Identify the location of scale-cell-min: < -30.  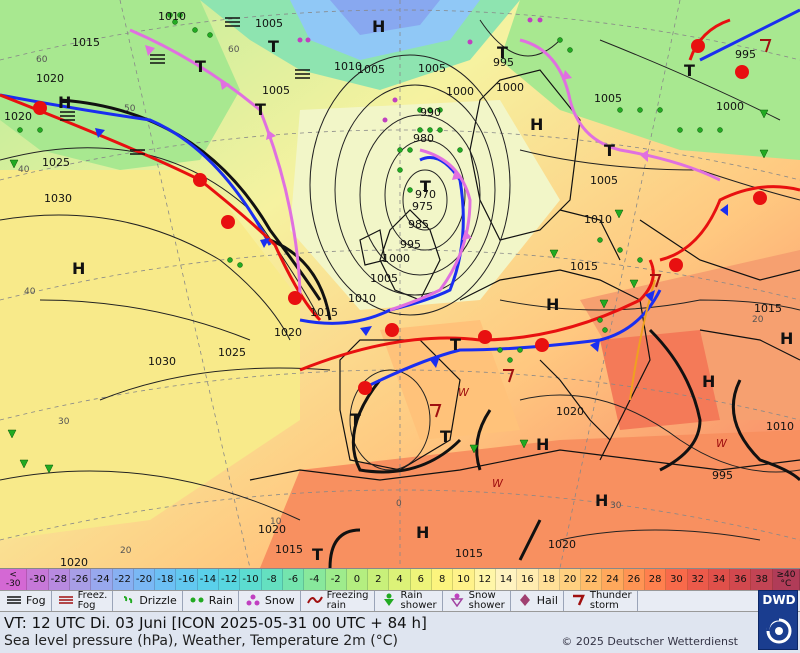
(14, 579).